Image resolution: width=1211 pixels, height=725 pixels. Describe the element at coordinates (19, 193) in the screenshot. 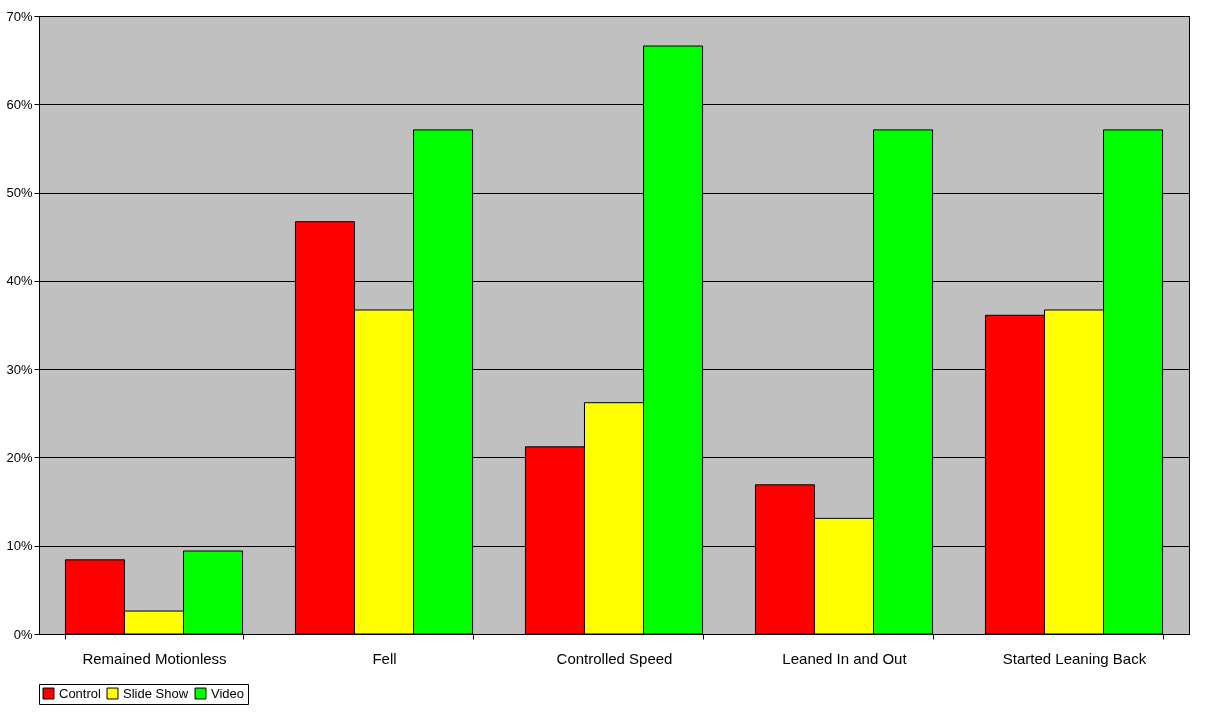

I see `y-tick-label: 50%` at that location.